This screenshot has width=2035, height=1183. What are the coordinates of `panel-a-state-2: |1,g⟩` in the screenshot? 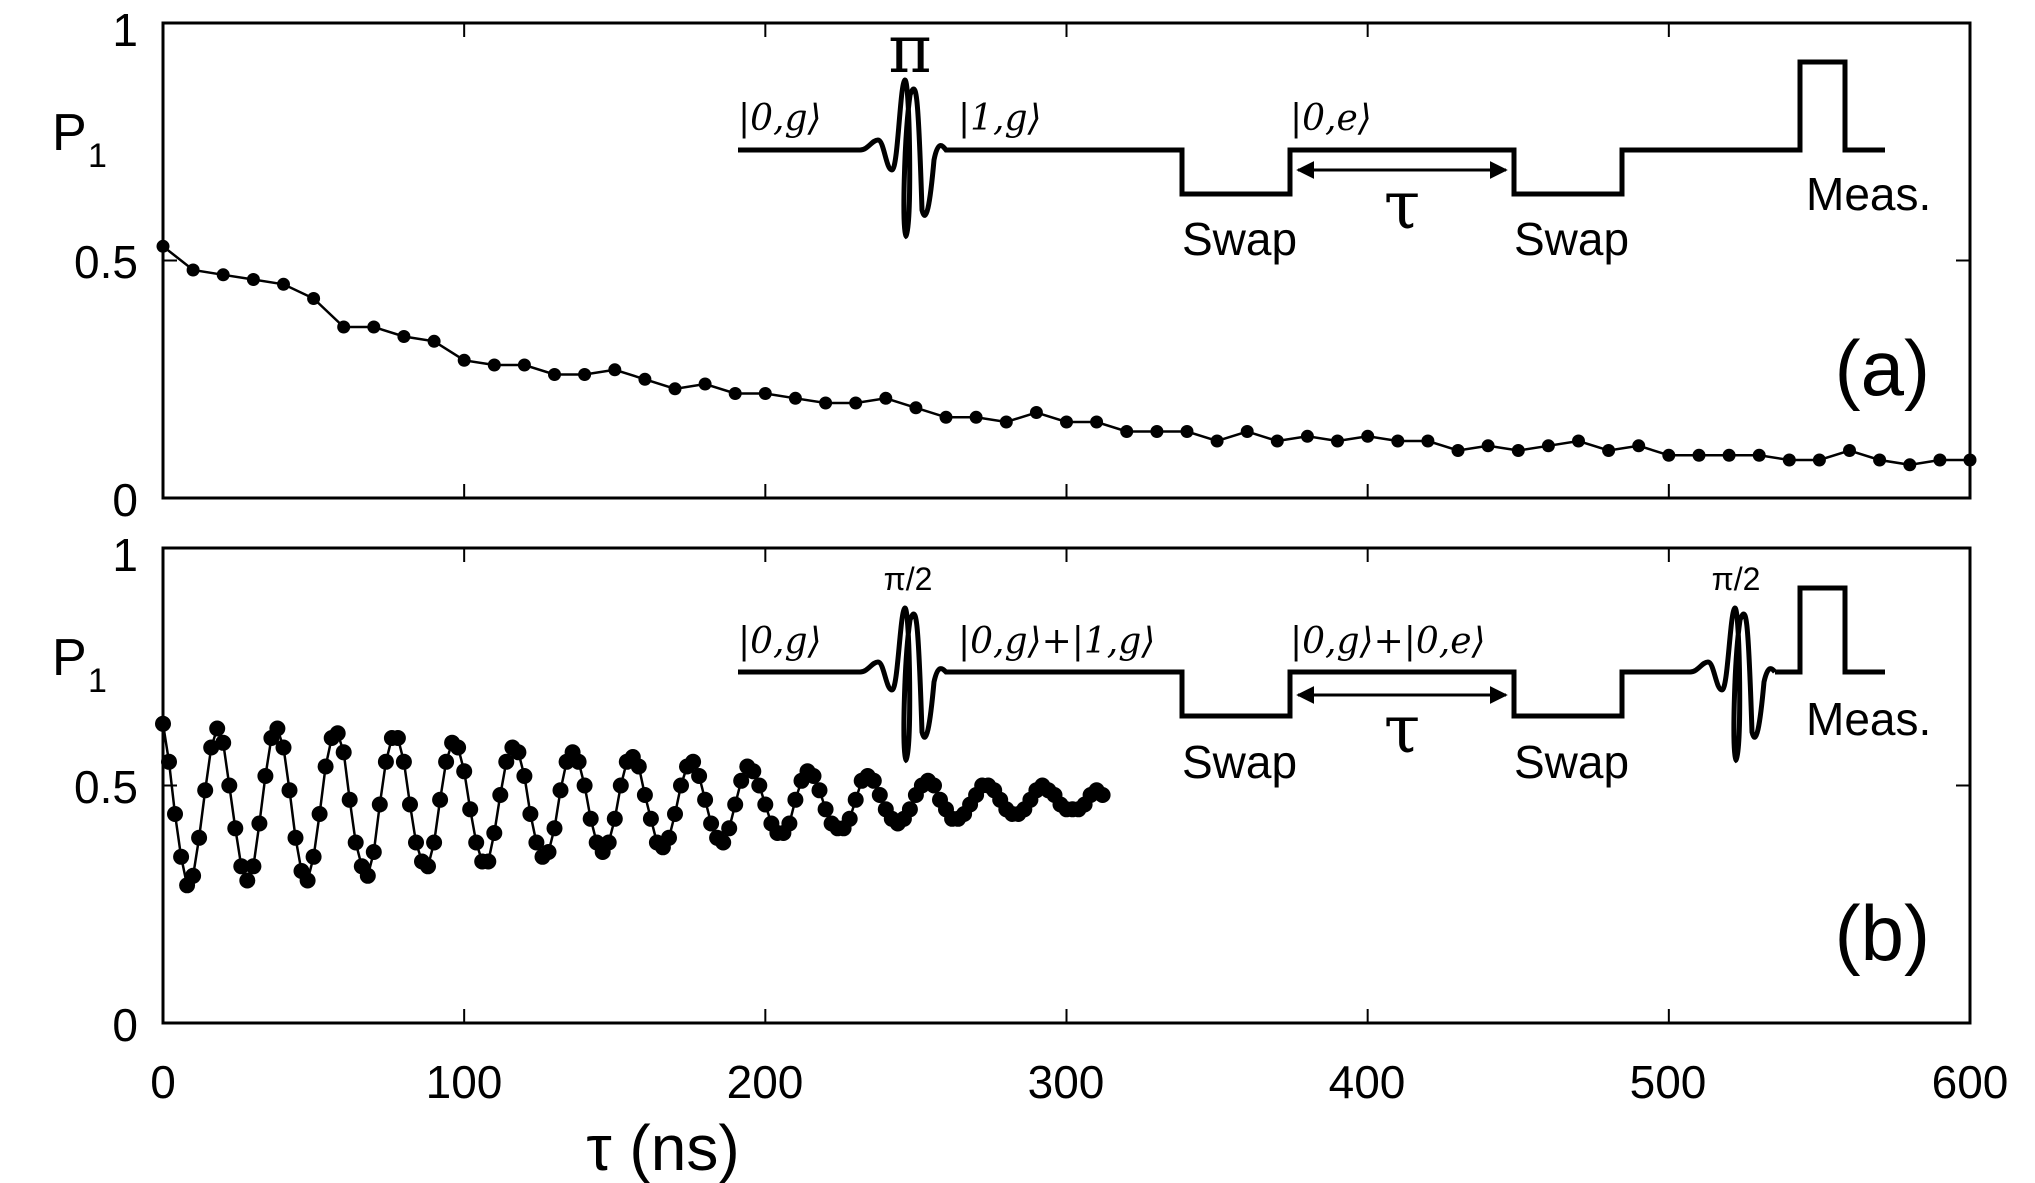 It's located at (1000, 118).